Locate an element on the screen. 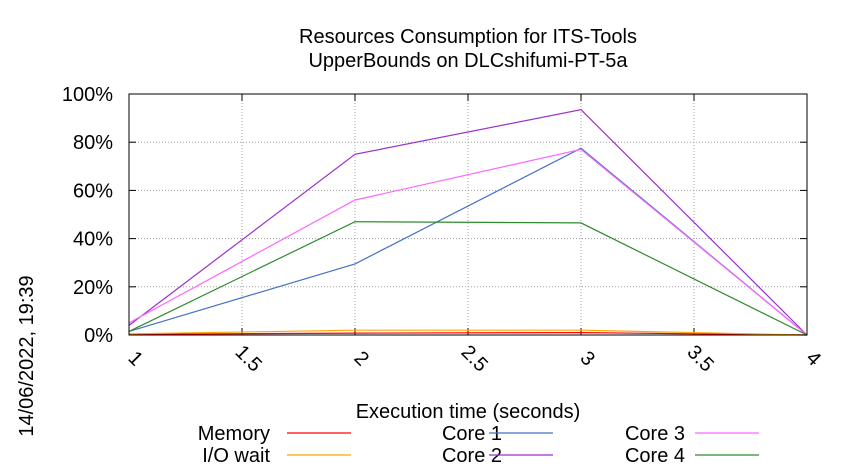 The image size is (850, 475). y-tick-label: 60% is located at coordinates (93, 191).